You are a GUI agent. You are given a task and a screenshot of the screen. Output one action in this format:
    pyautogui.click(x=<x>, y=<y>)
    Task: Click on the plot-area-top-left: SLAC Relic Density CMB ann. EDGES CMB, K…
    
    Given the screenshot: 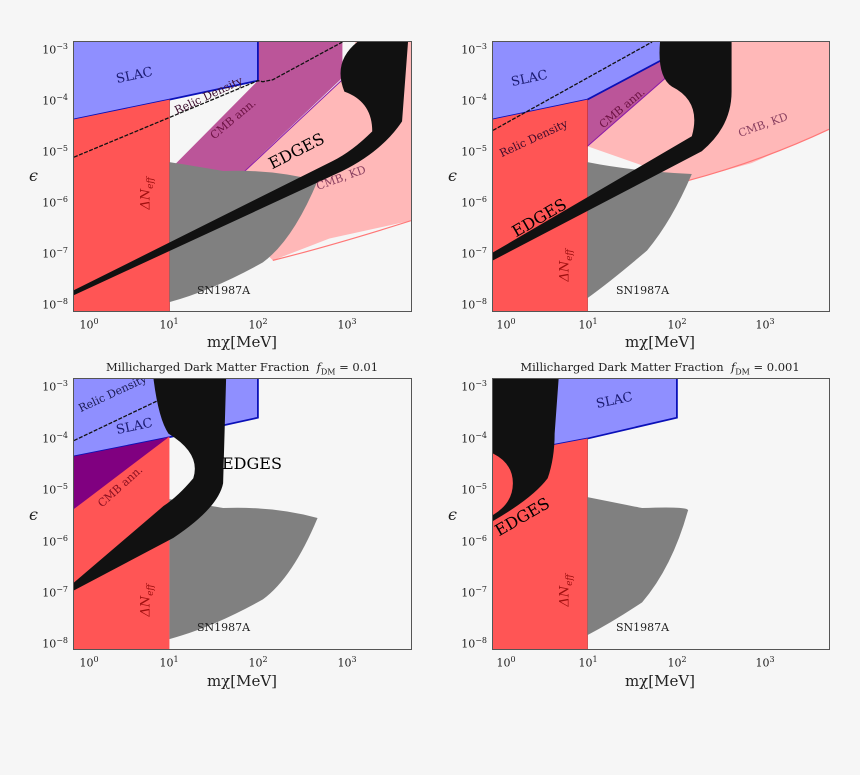 What is the action you would take?
    pyautogui.click(x=242, y=176)
    